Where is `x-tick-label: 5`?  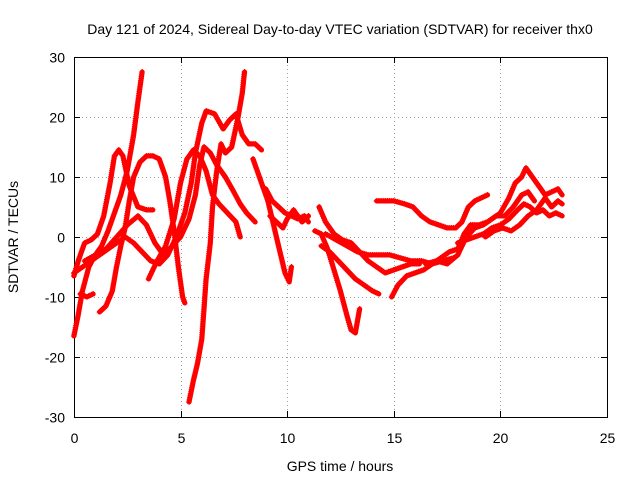
x-tick-label: 5 is located at coordinates (182, 438).